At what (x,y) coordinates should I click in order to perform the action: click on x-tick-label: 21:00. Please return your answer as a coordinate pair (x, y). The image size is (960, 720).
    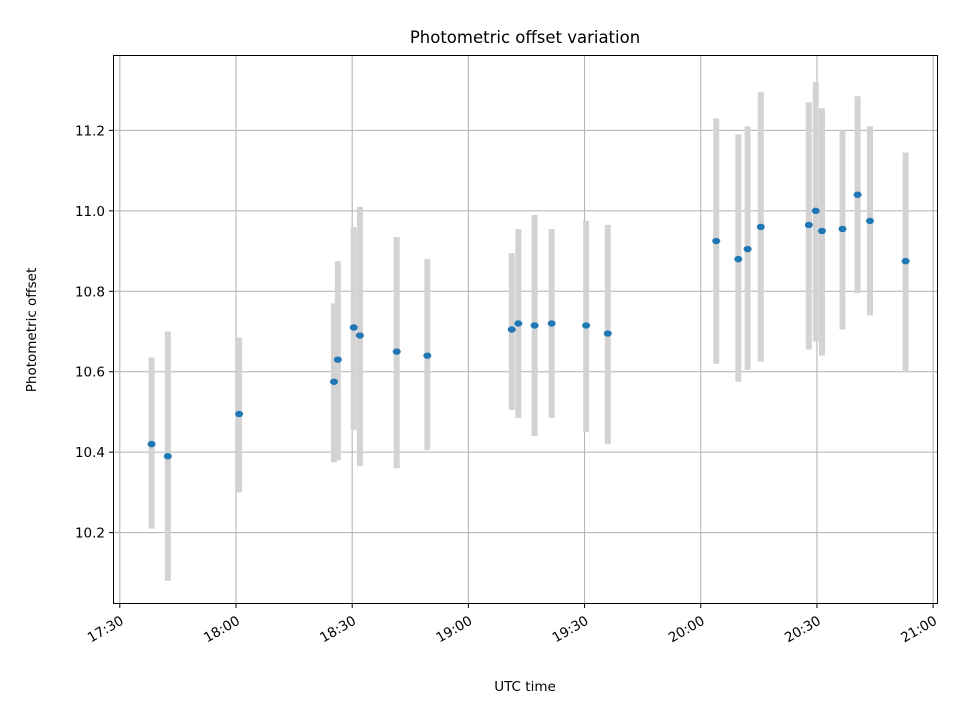
    Looking at the image, I should click on (919, 629).